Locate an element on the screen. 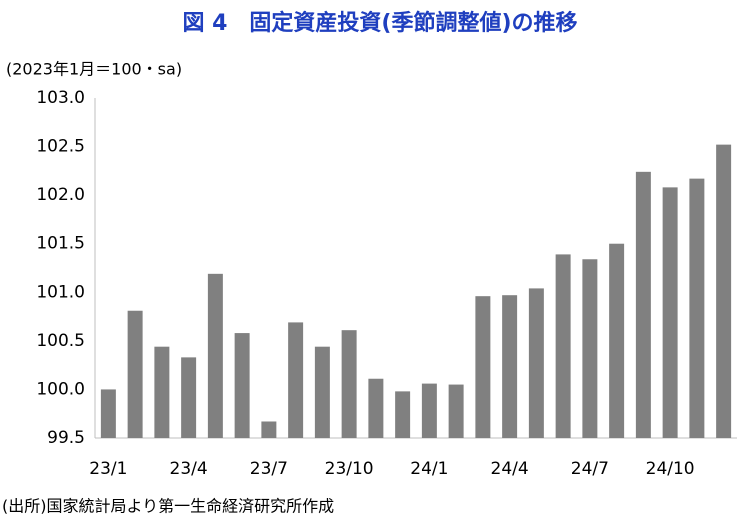 The height and width of the screenshot is (520, 750). x-tick-label: 23/1 is located at coordinates (108, 469).